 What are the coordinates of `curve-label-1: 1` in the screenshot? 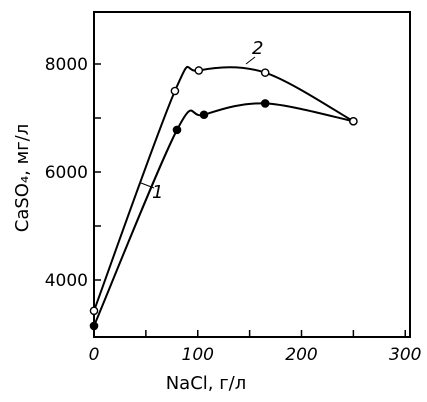 It's located at (157, 192).